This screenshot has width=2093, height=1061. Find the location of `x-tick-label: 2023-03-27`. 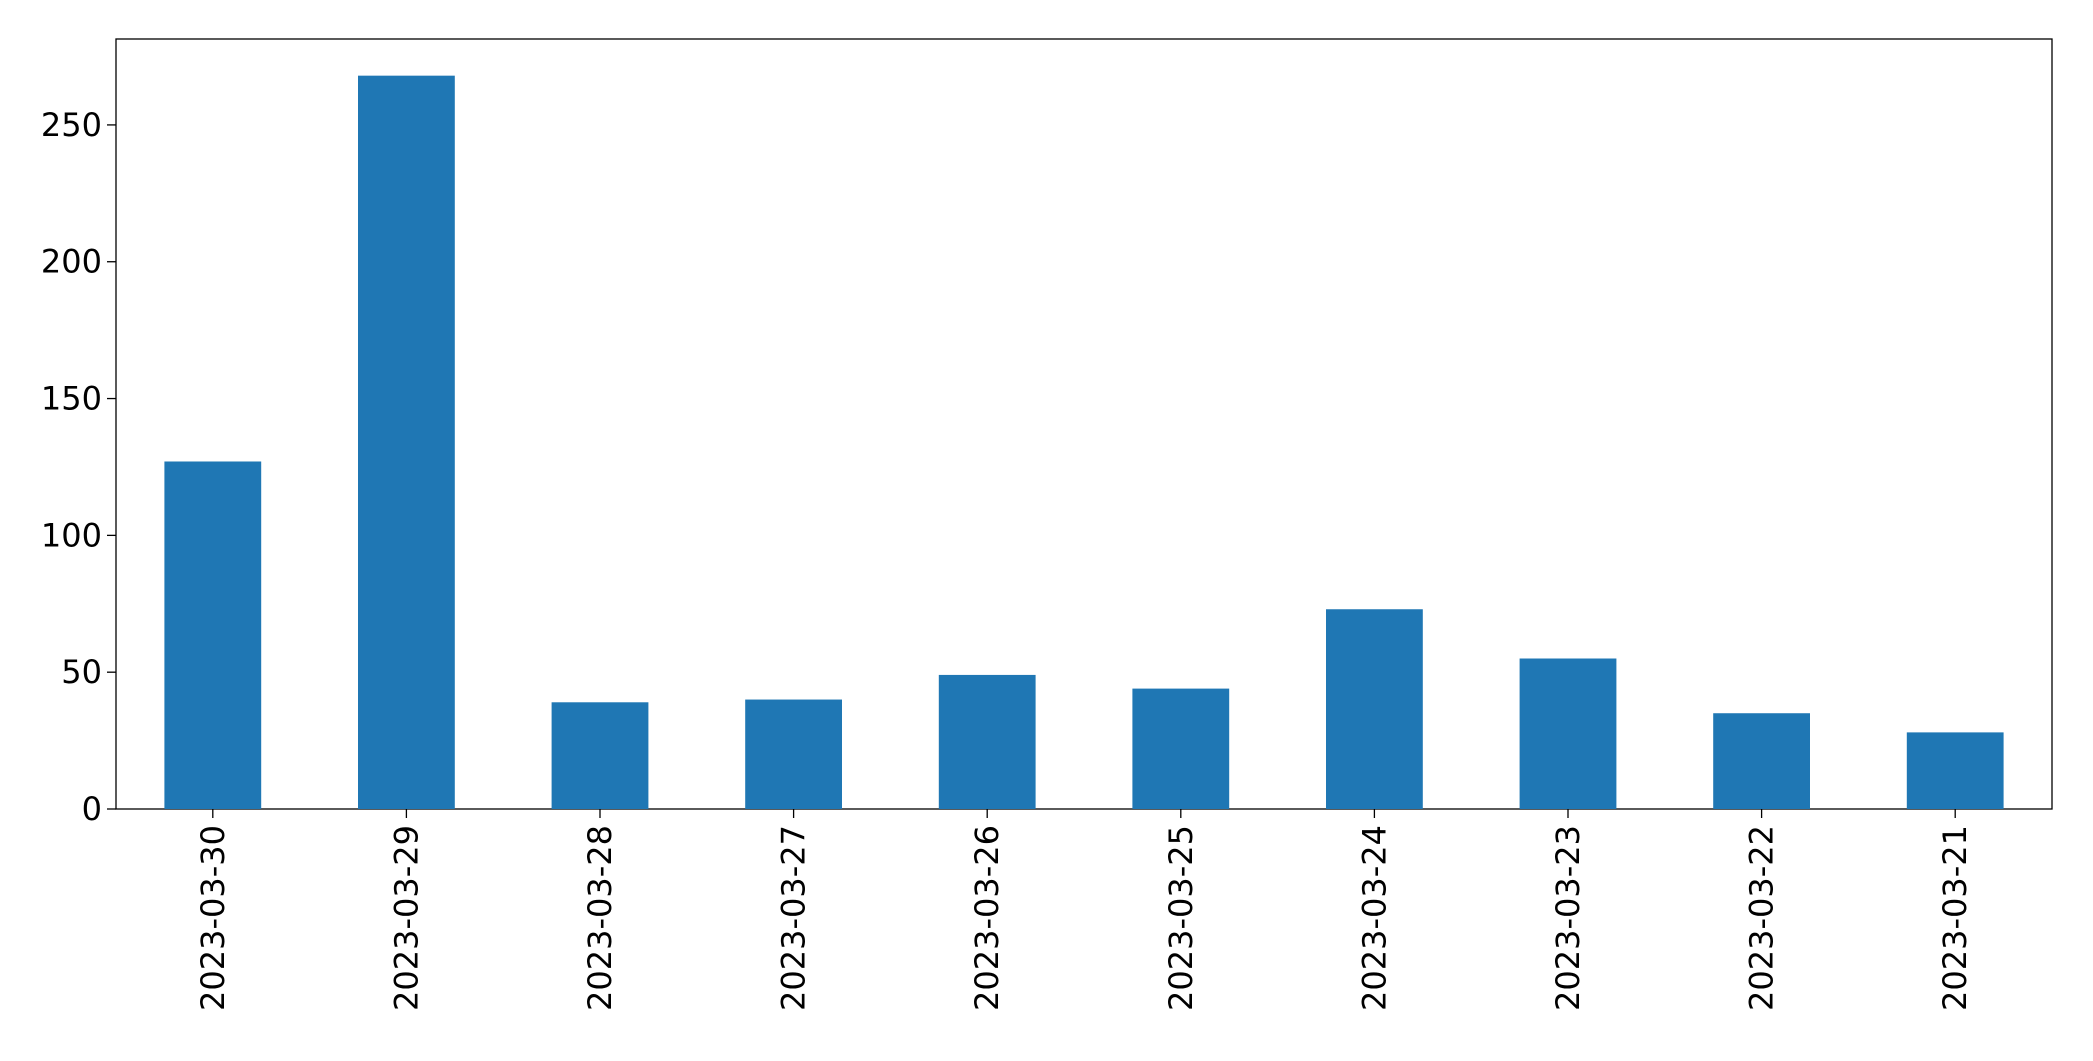

x-tick-label: 2023-03-27 is located at coordinates (794, 918).